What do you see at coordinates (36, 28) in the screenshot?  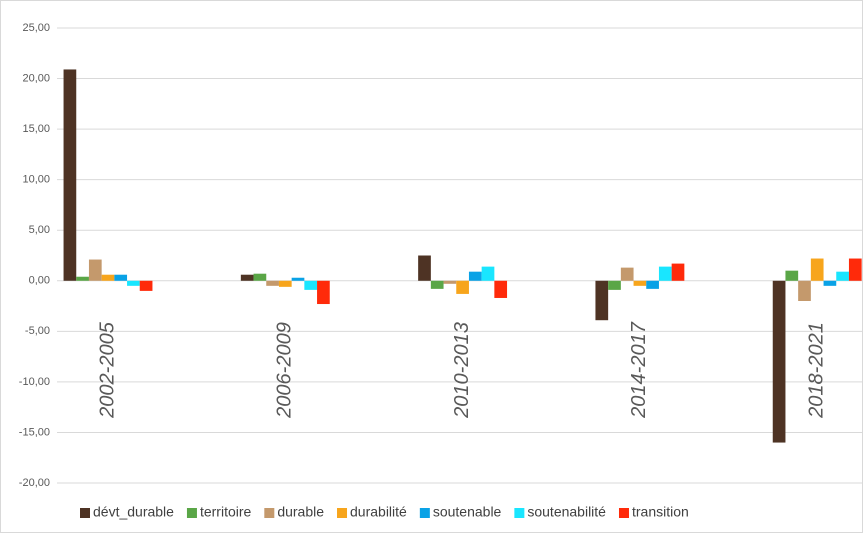 I see `y-tick-label: 25,00` at bounding box center [36, 28].